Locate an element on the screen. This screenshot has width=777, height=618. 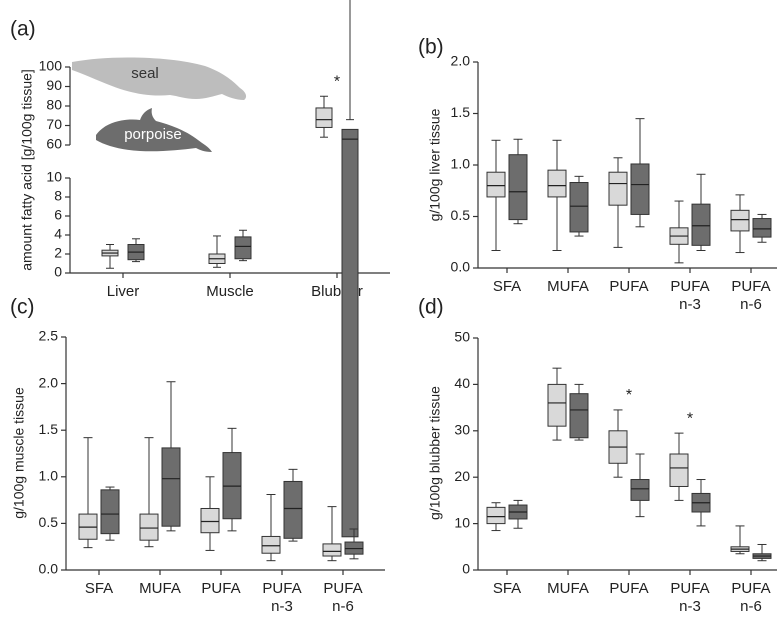
y-axis-label: g/100g blubber tissue is located at coordinates (435, 453).